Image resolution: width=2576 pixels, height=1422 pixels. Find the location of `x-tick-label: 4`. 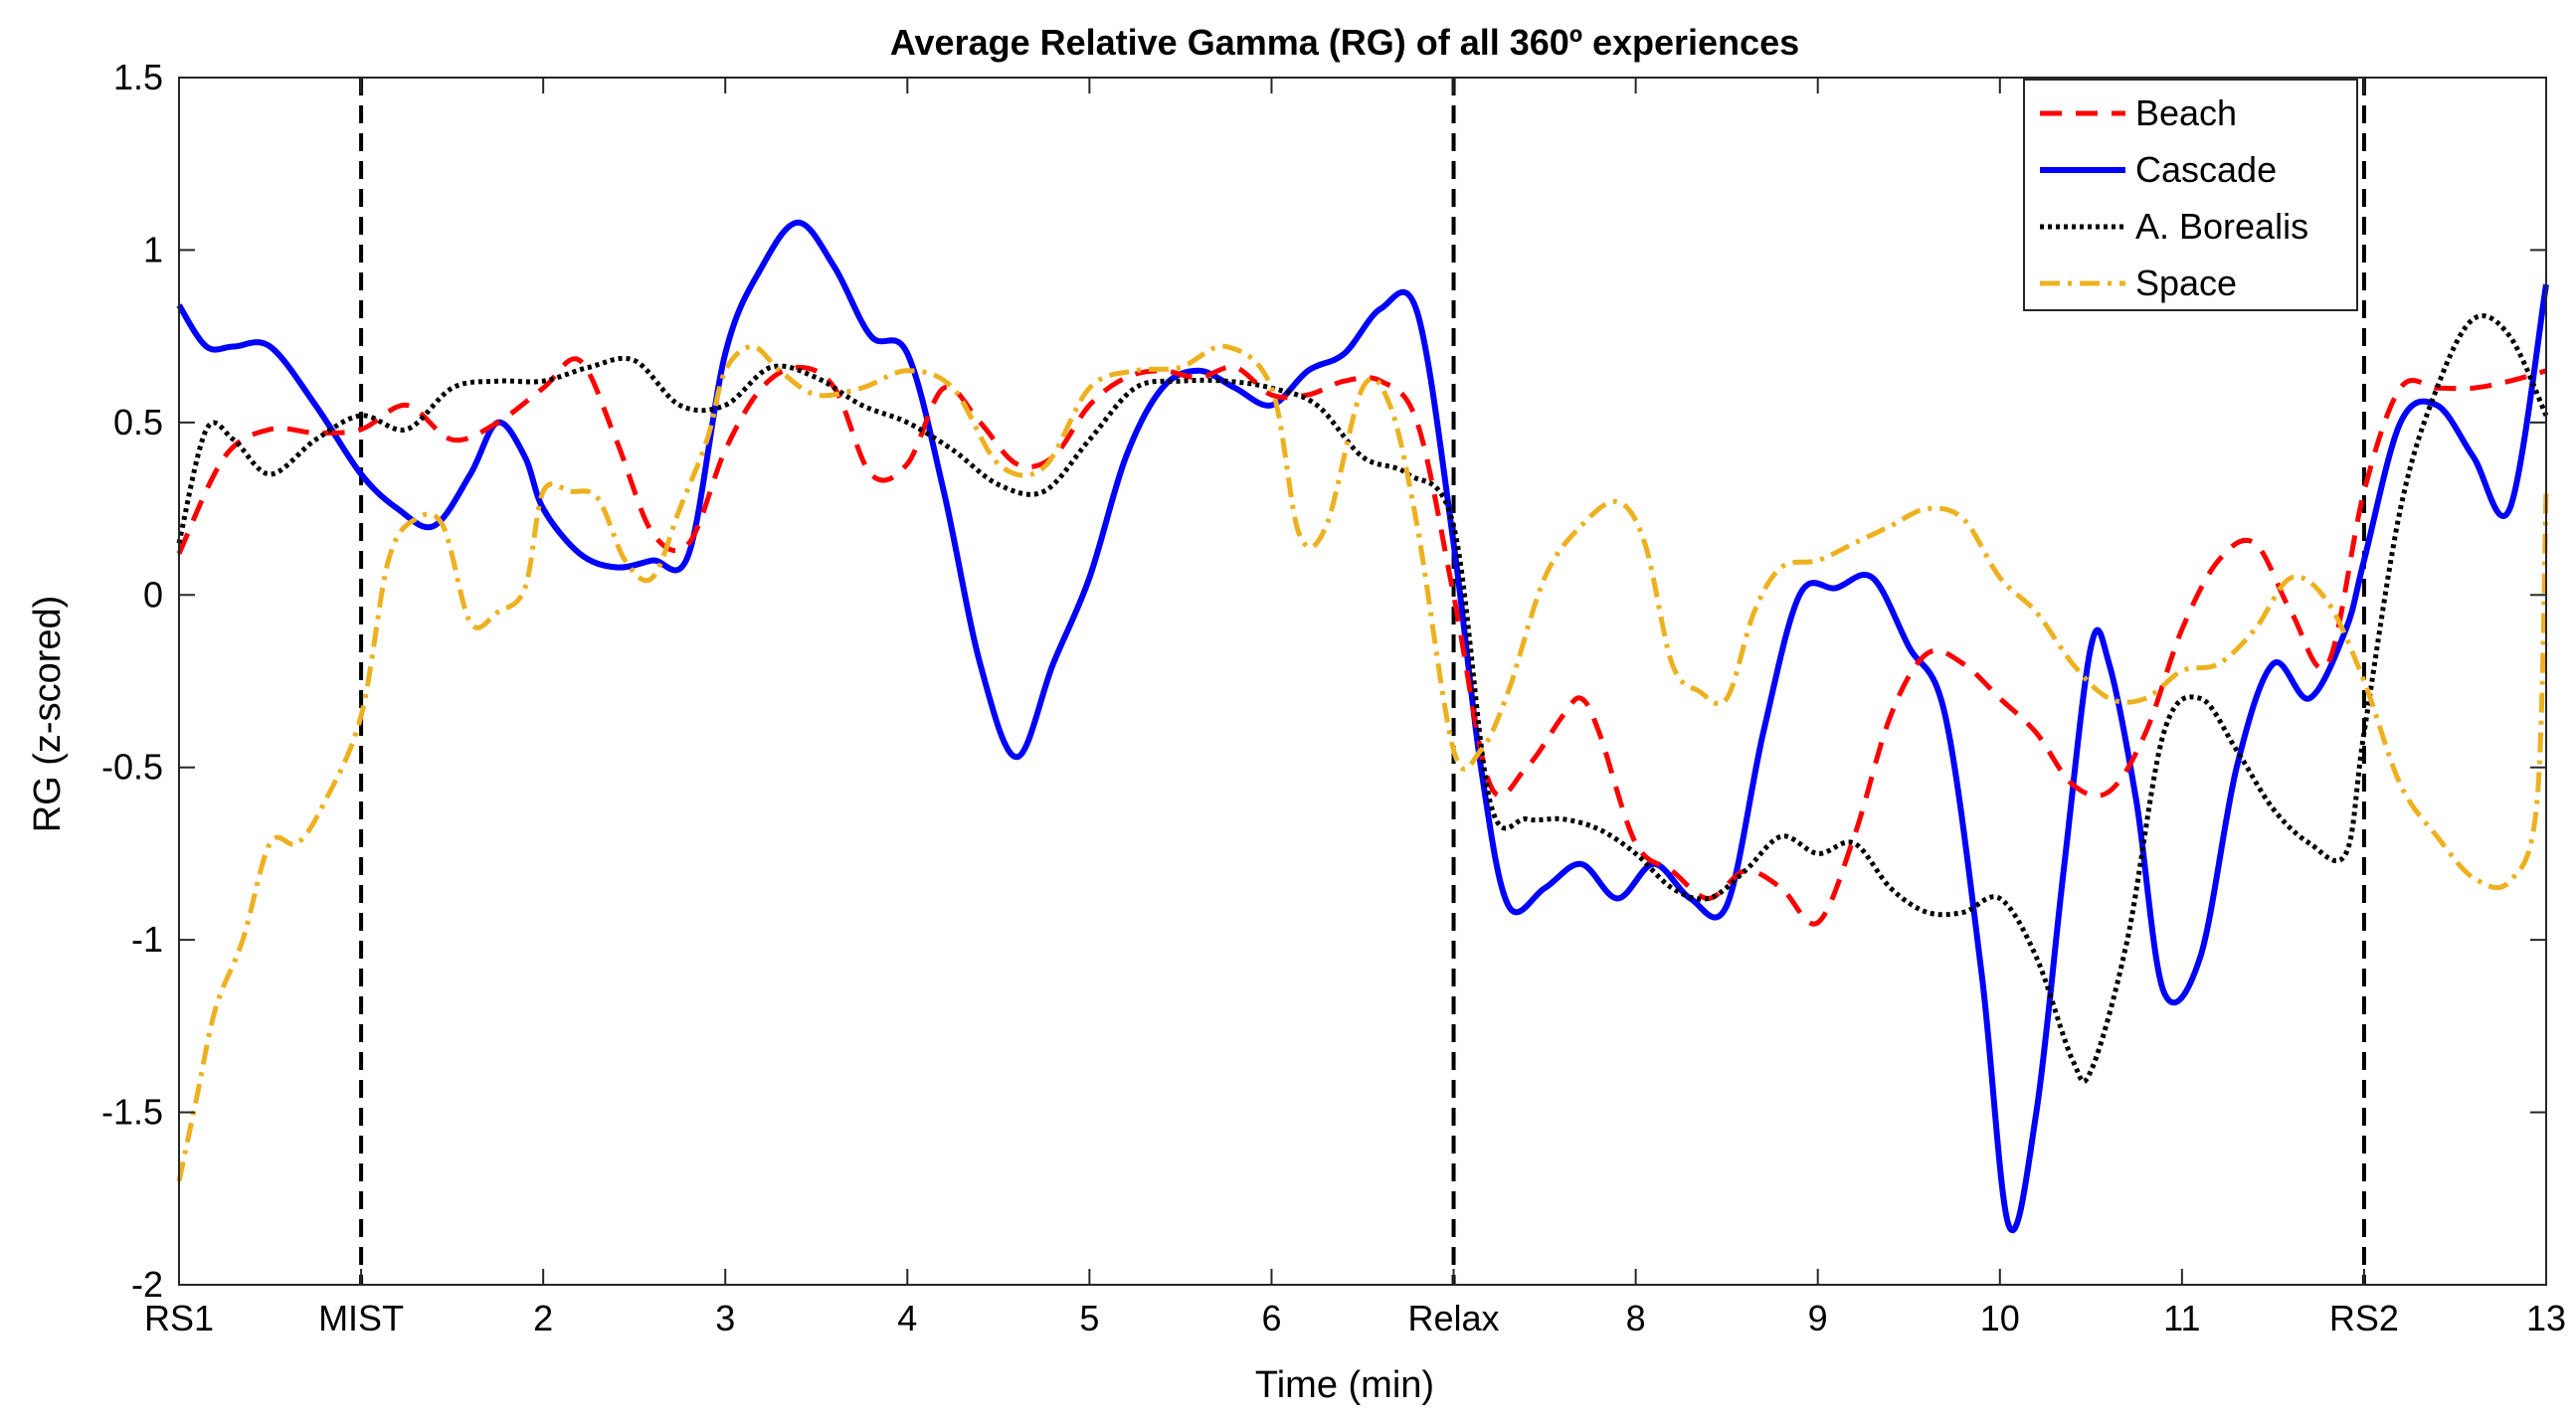

x-tick-label: 4 is located at coordinates (907, 1318).